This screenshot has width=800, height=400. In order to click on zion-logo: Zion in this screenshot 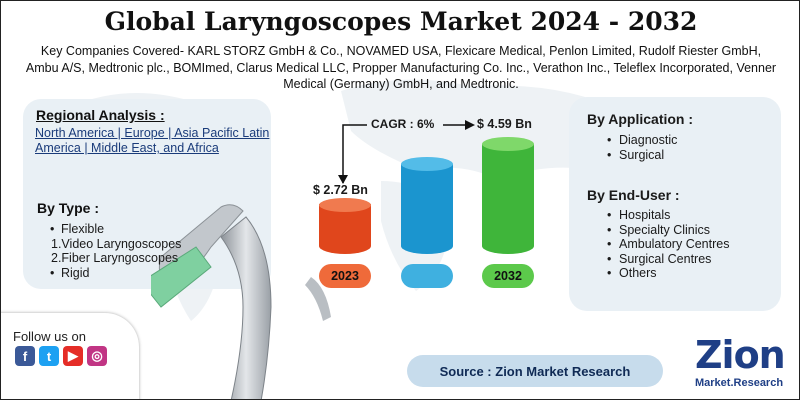, I will do `click(740, 355)`.